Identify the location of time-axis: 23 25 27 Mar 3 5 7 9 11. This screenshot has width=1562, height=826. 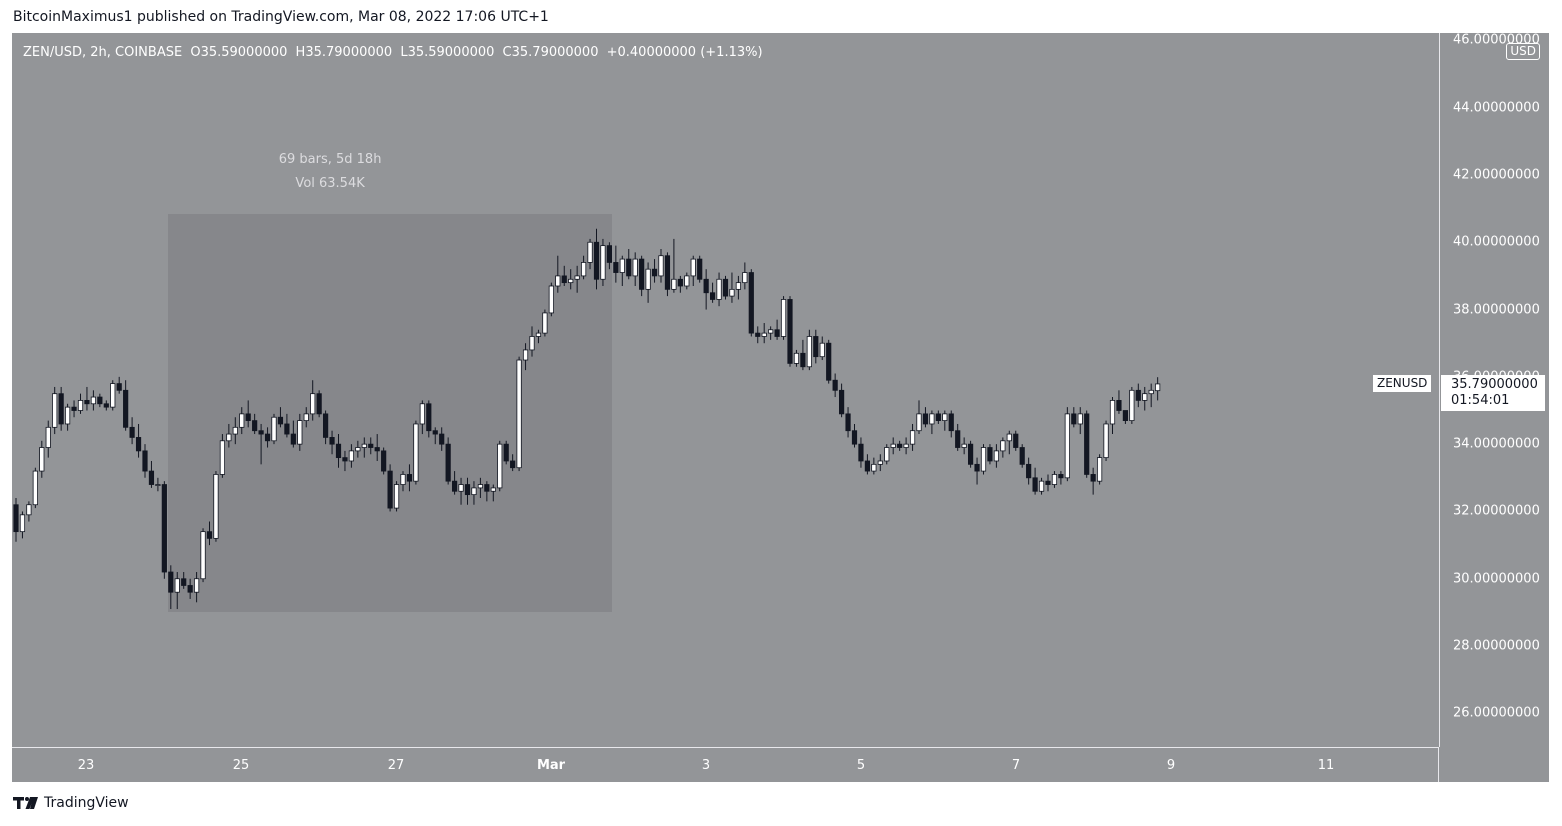
(725, 764).